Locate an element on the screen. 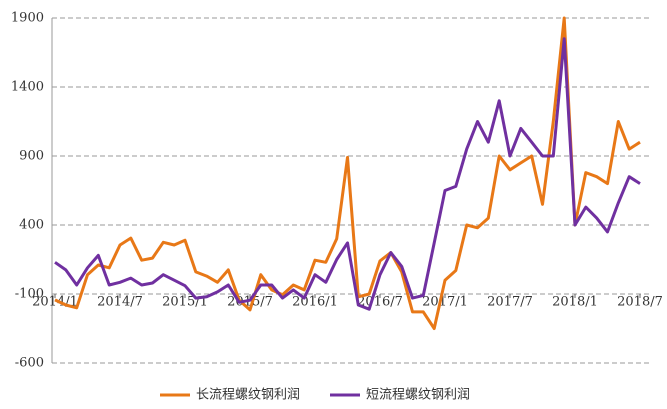 Image resolution: width=667 pixels, height=409 pixels. x-tick-label: 2016/1 is located at coordinates (315, 302).